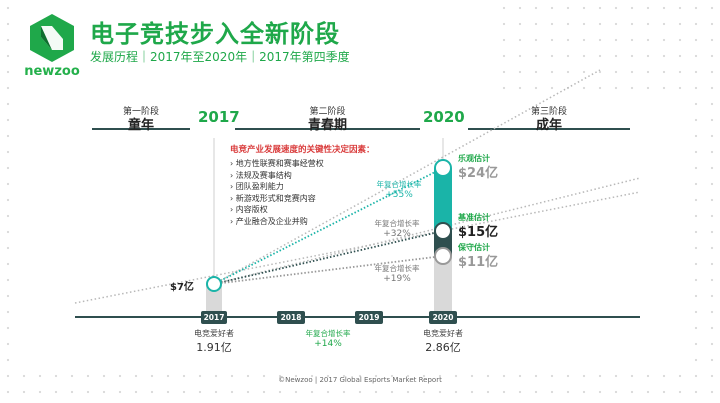 This screenshot has height=403, width=720. What do you see at coordinates (140, 112) in the screenshot?
I see `phase-1-label: 第一阶段` at bounding box center [140, 112].